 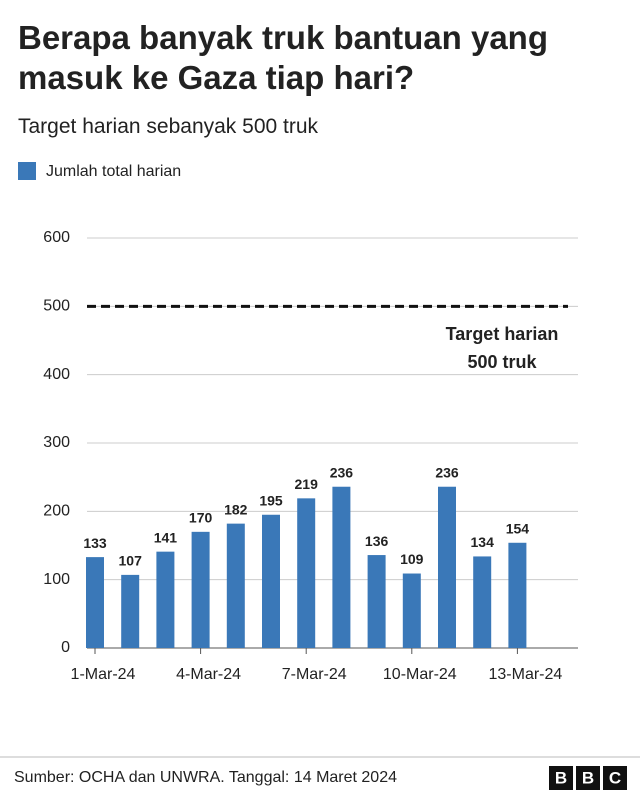 What do you see at coordinates (518, 528) in the screenshot?
I see `value-label: 154` at bounding box center [518, 528].